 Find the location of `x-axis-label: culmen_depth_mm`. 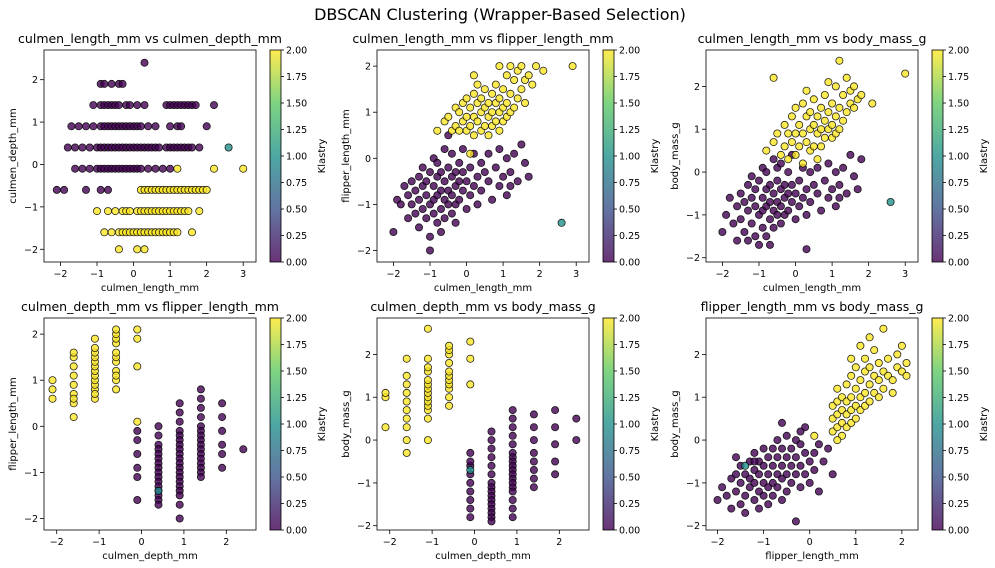

x-axis-label: culmen_depth_mm is located at coordinates (482, 556).